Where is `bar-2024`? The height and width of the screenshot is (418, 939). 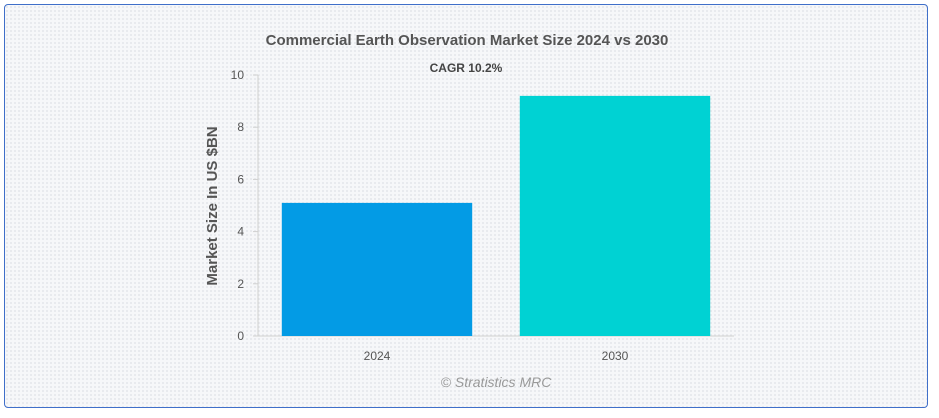
bar-2024 is located at coordinates (377, 269).